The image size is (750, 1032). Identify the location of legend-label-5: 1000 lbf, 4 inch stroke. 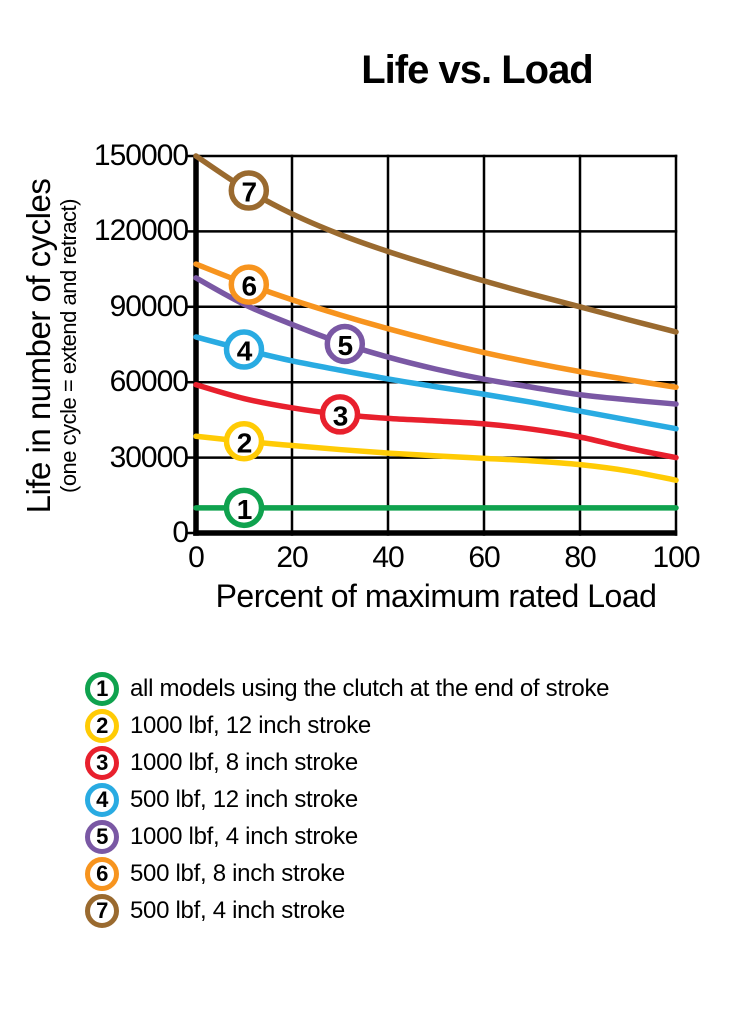
(244, 836).